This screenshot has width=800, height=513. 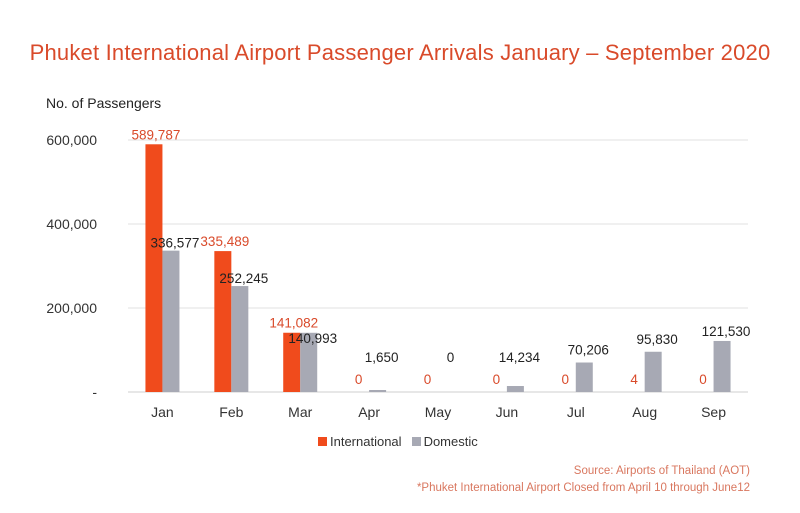 What do you see at coordinates (71, 224) in the screenshot?
I see `y-tick-label: 400,000` at bounding box center [71, 224].